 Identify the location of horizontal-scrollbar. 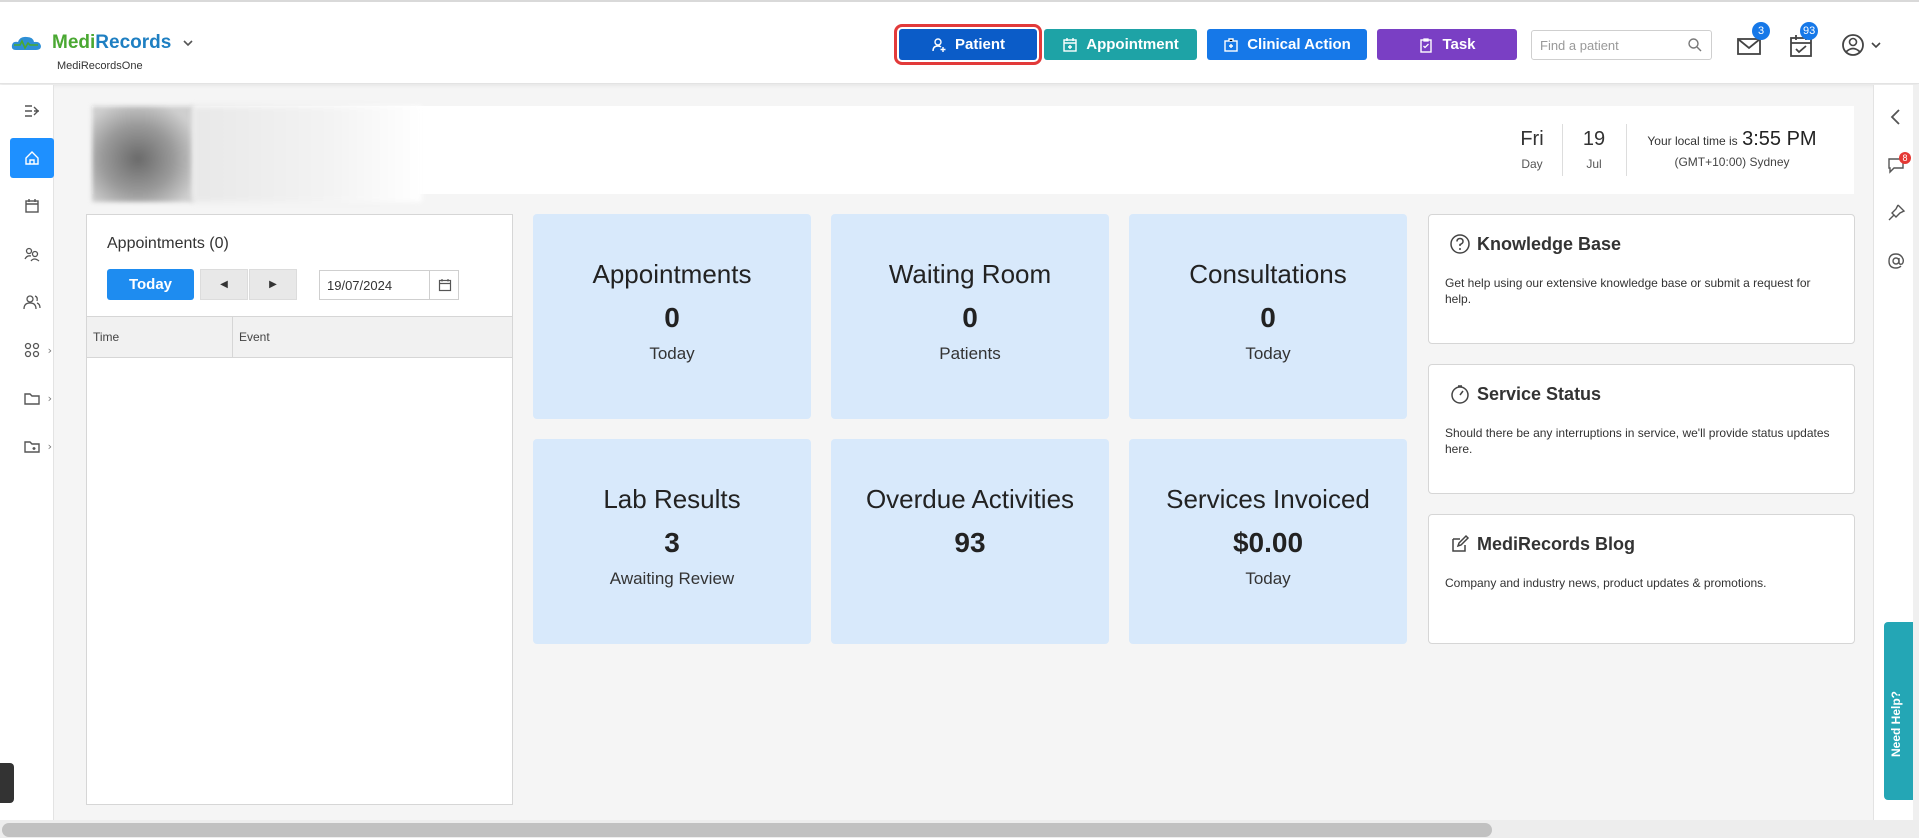
(959, 829).